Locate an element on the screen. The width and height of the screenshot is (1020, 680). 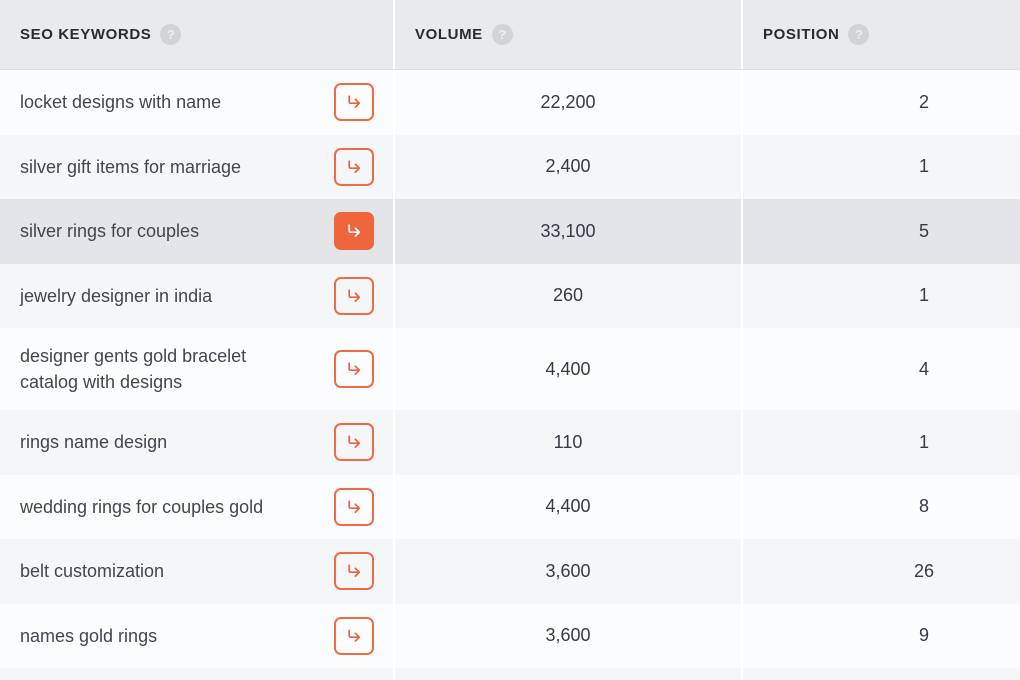
keyword-cell: locket designs with name is located at coordinates (197, 102).